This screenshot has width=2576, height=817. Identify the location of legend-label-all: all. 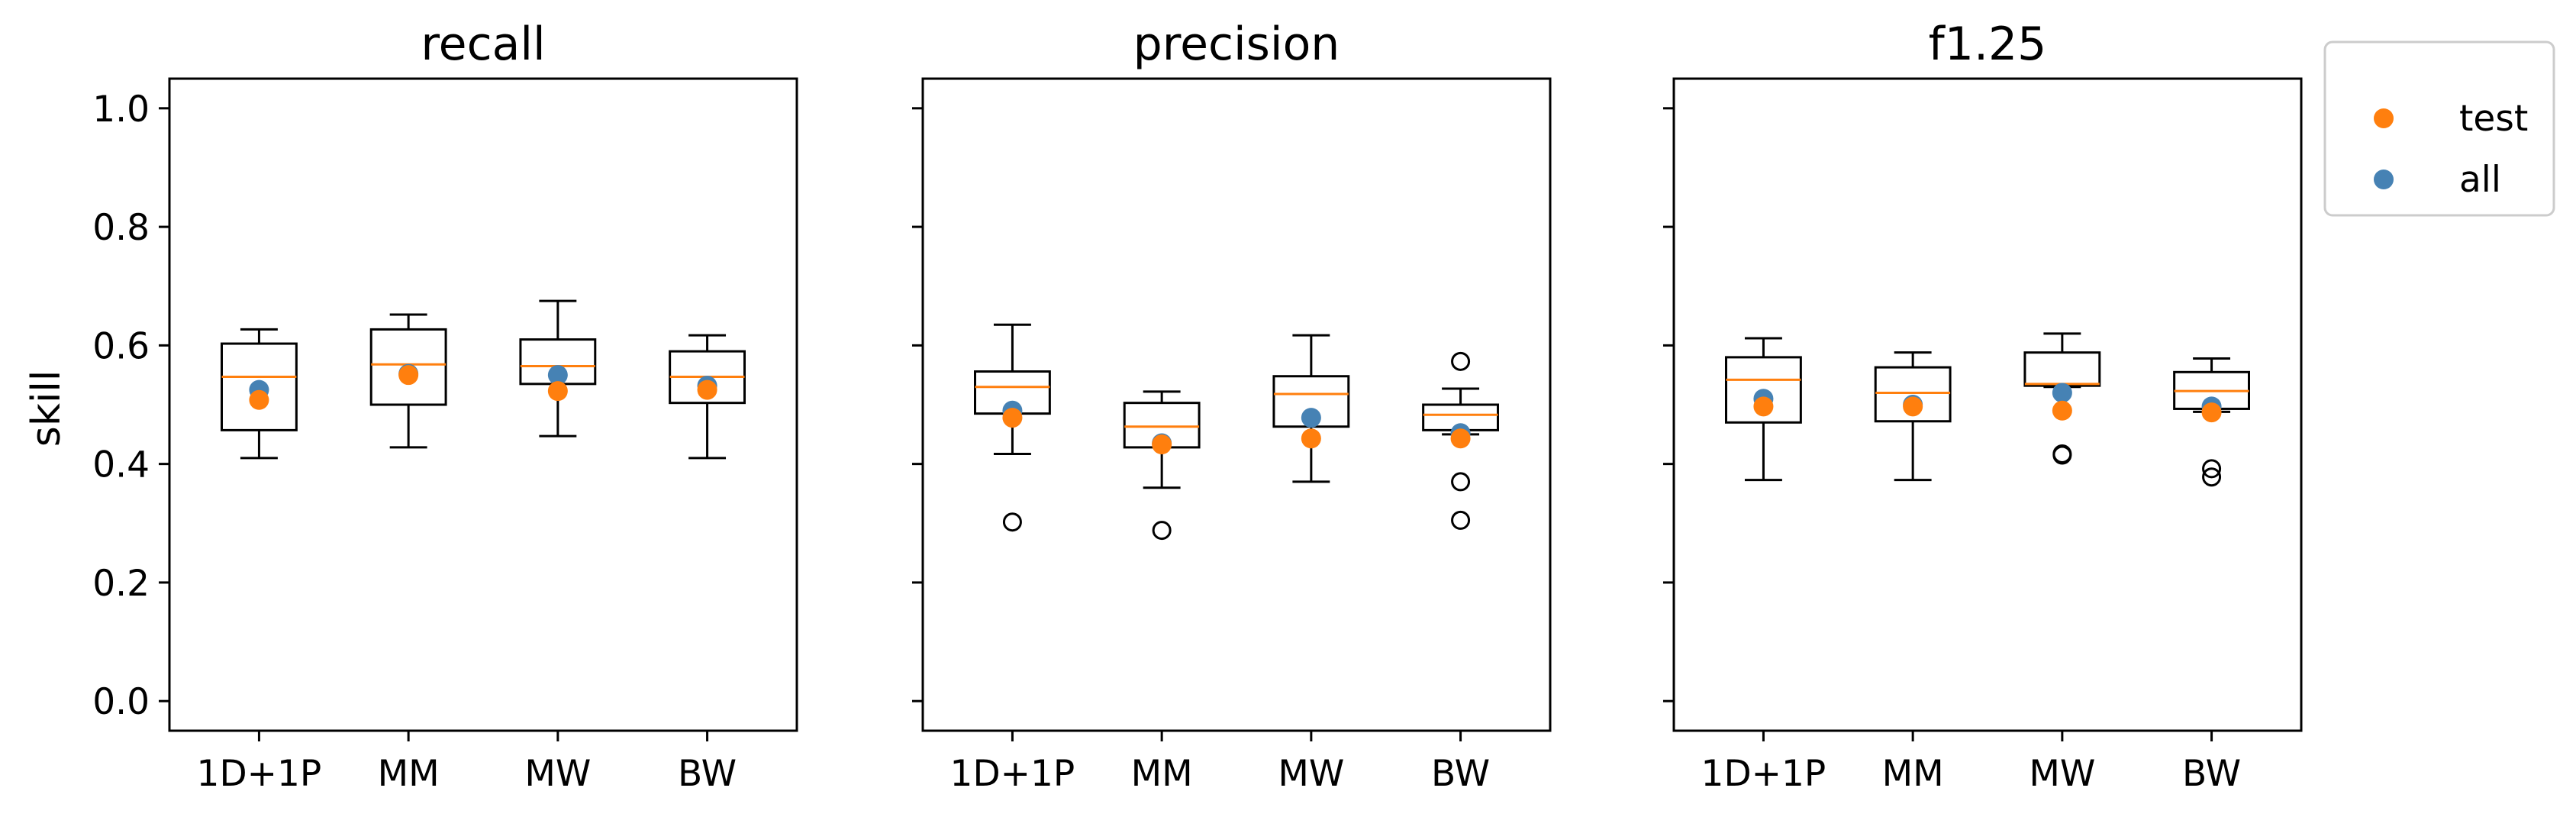
(2480, 180).